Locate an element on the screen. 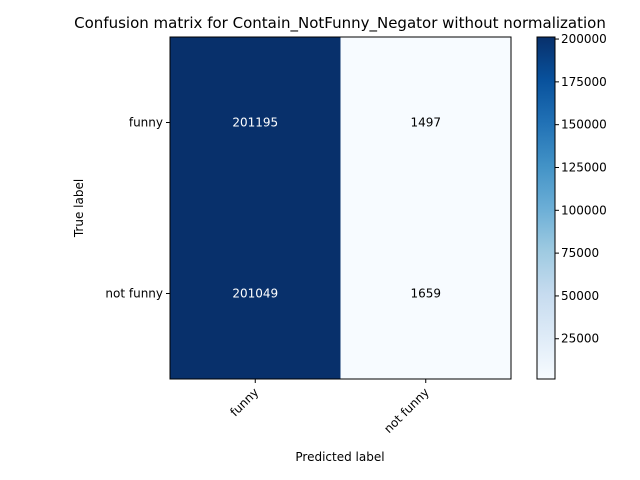 Image resolution: width=640 pixels, height=480 pixels. y-tick-label: funny is located at coordinates (146, 123).